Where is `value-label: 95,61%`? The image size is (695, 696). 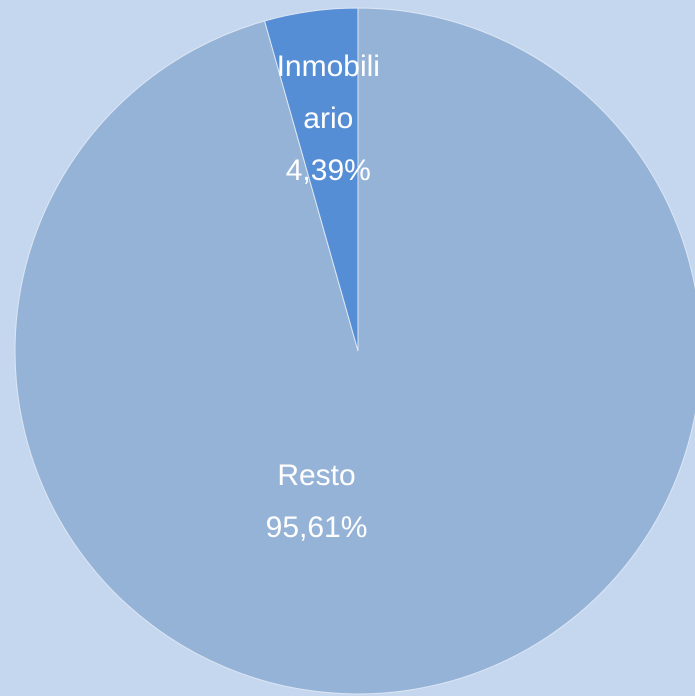 value-label: 95,61% is located at coordinates (316, 527).